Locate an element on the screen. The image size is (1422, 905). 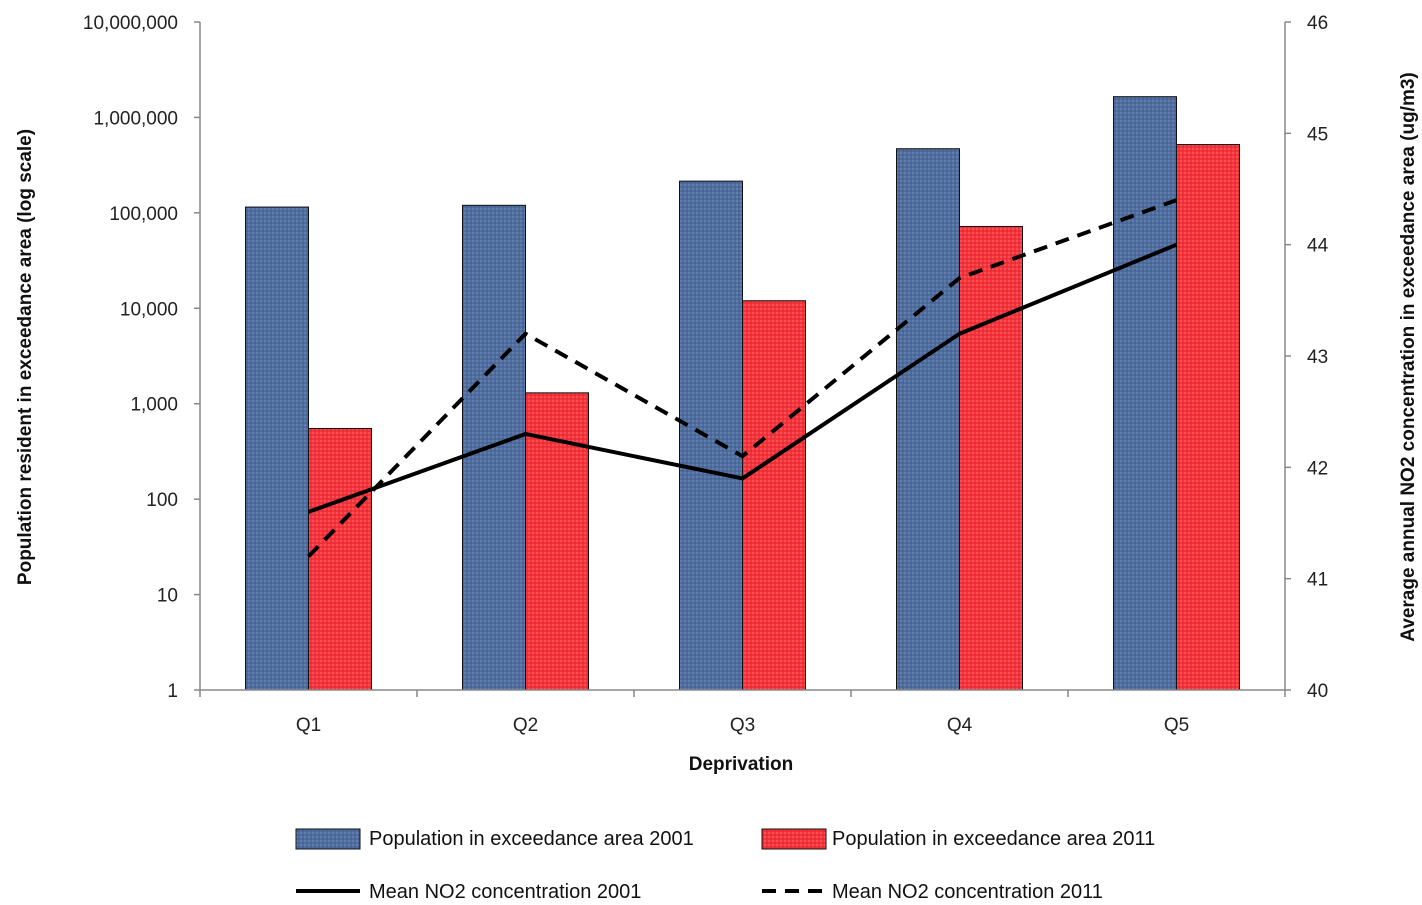
bar-2011-q1 is located at coordinates (340, 559).